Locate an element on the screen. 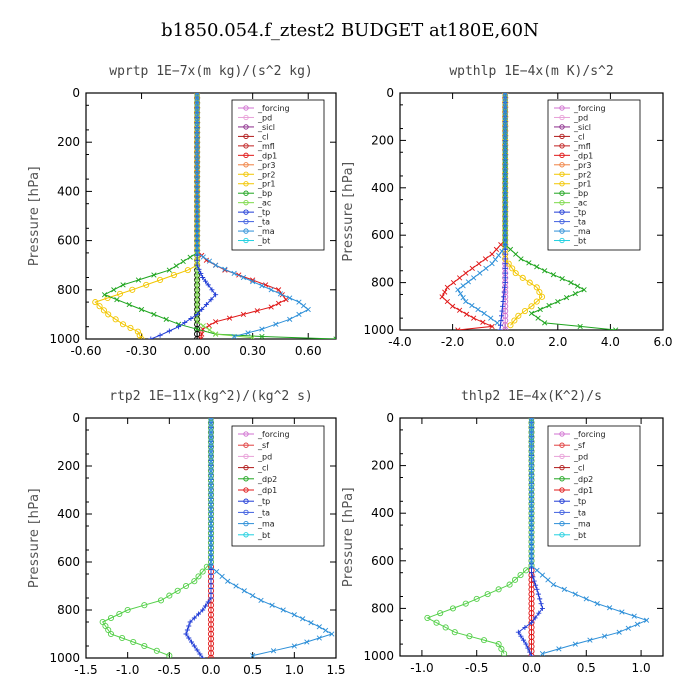  series-ma is located at coordinates (481, 209).